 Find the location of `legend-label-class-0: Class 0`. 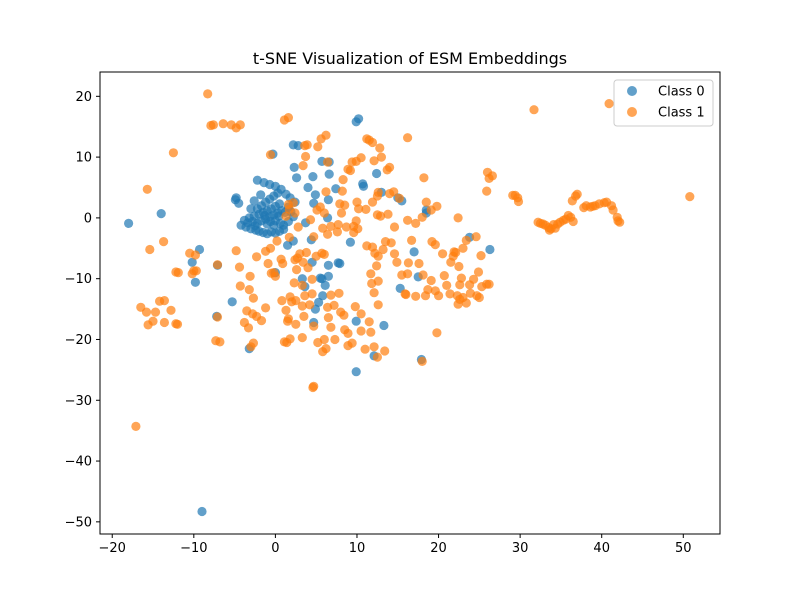

legend-label-class-0: Class 0 is located at coordinates (681, 92).